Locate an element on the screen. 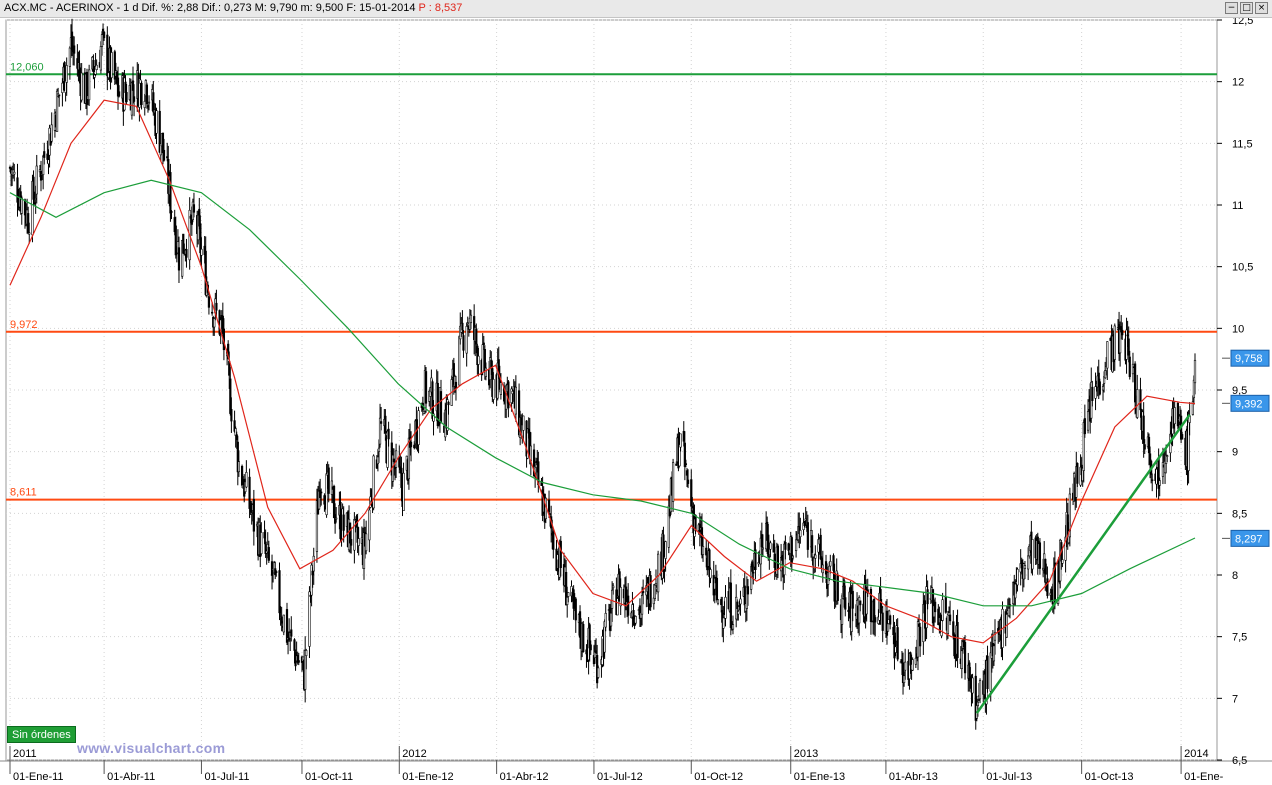 The height and width of the screenshot is (785, 1272). maximize-button: □ is located at coordinates (1246, 8).